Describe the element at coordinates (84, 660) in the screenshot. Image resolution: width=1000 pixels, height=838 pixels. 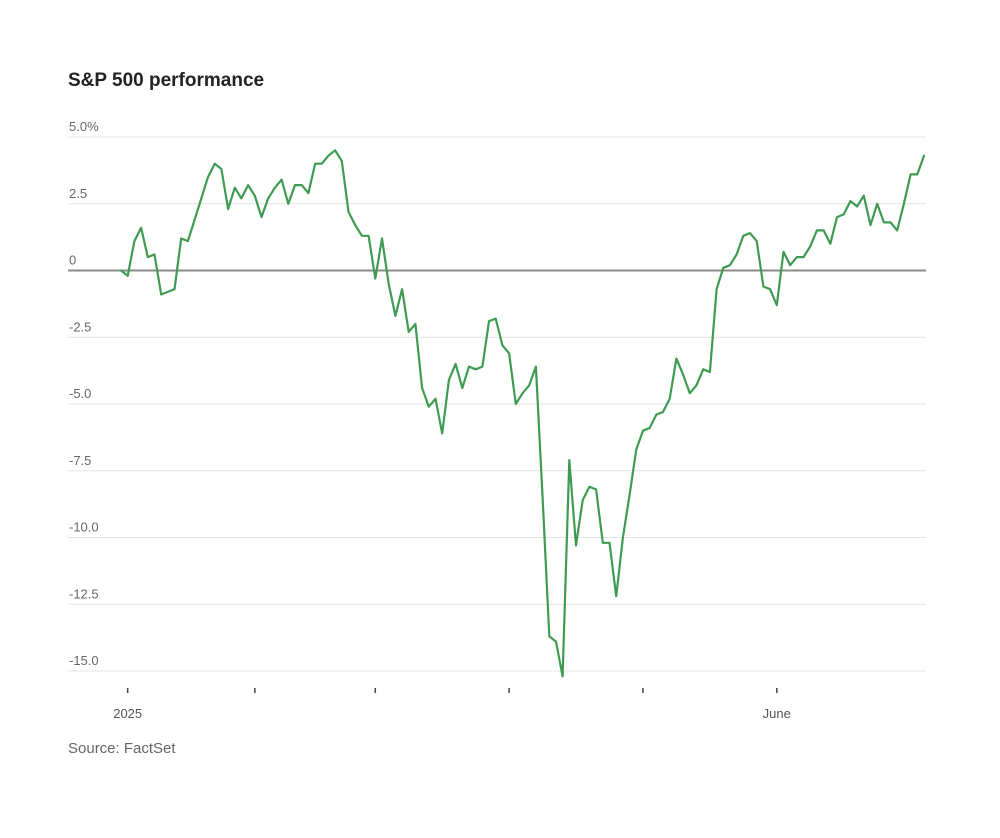
I see `y-tick-label: -15.0` at that location.